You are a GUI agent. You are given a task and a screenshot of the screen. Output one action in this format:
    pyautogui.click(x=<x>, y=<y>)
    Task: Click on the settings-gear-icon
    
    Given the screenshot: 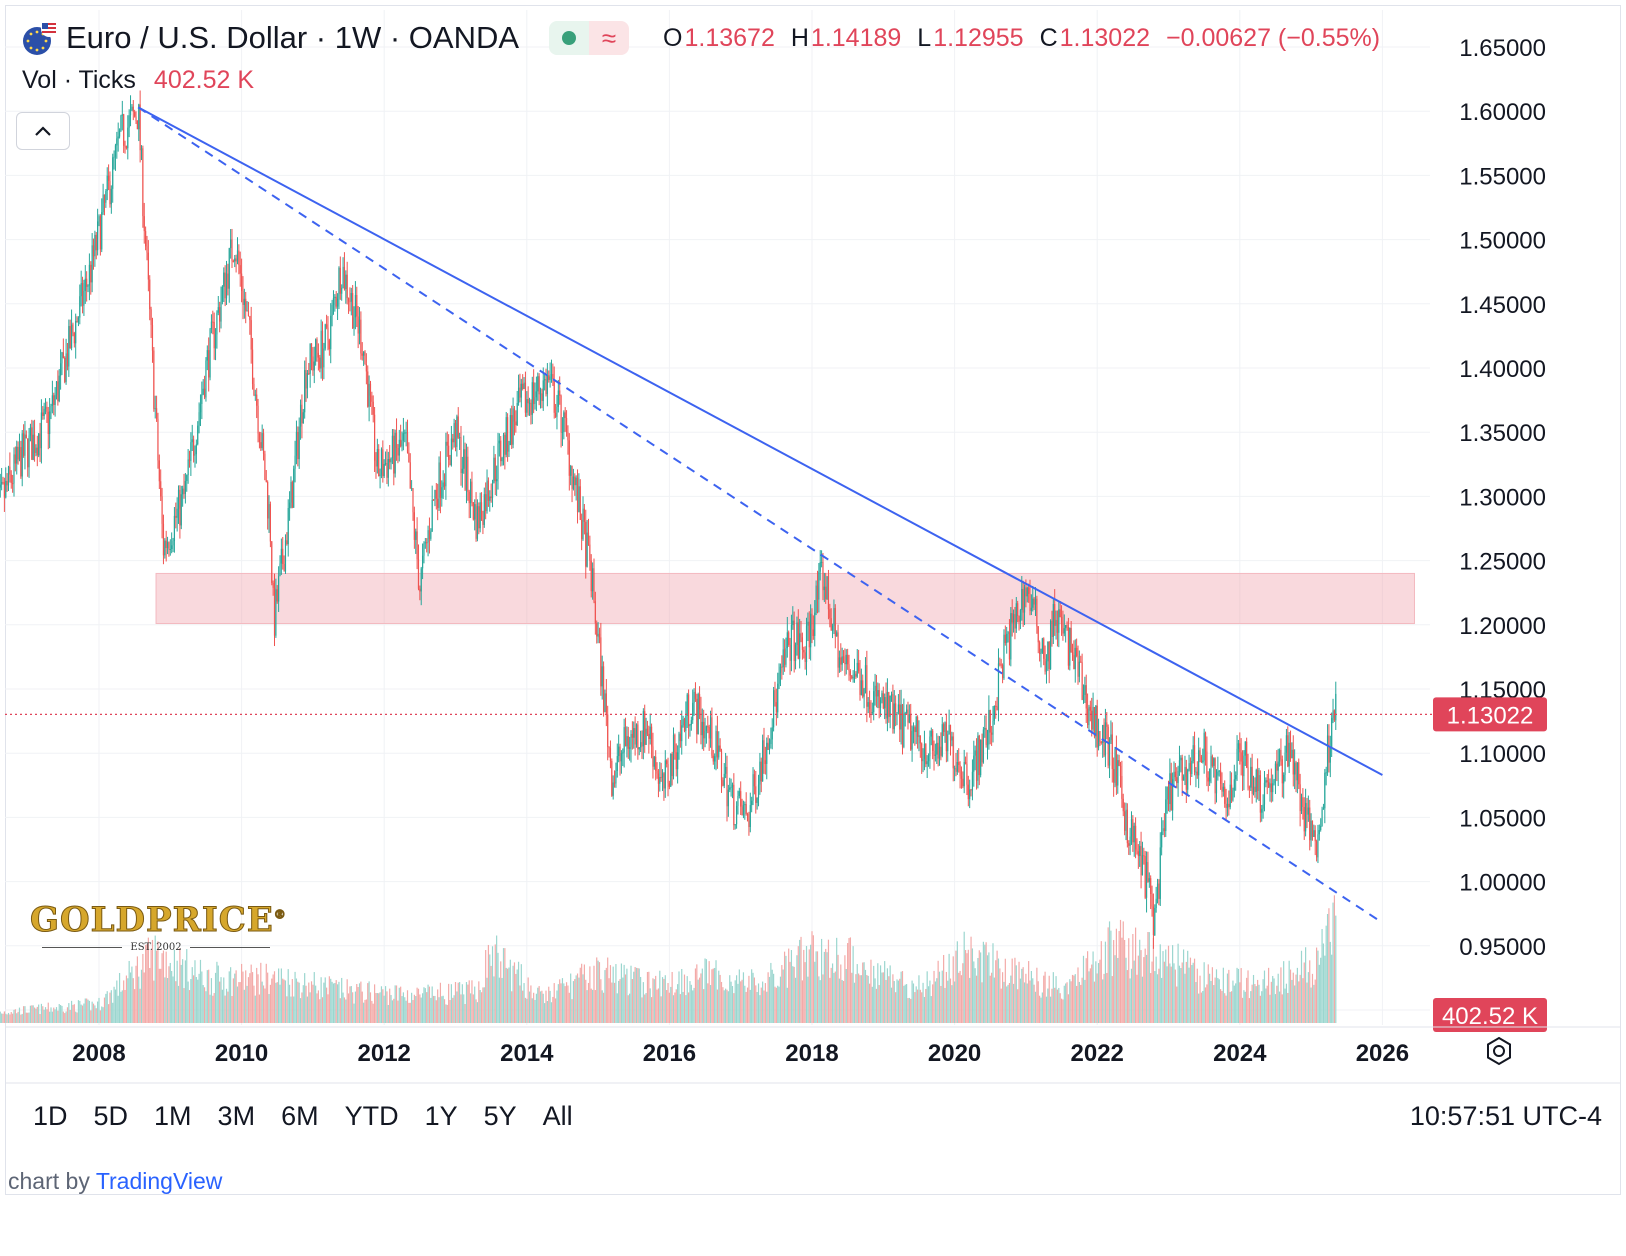 What is the action you would take?
    pyautogui.click(x=1499, y=1051)
    